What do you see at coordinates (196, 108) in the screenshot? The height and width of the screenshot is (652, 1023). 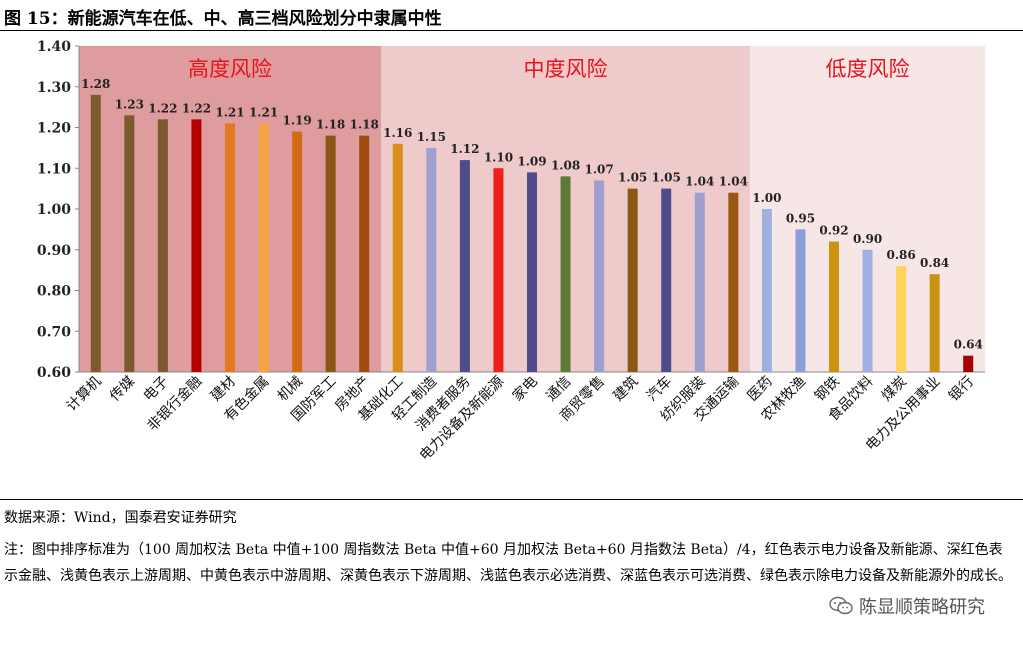 I see `value-label-3: 1.22` at bounding box center [196, 108].